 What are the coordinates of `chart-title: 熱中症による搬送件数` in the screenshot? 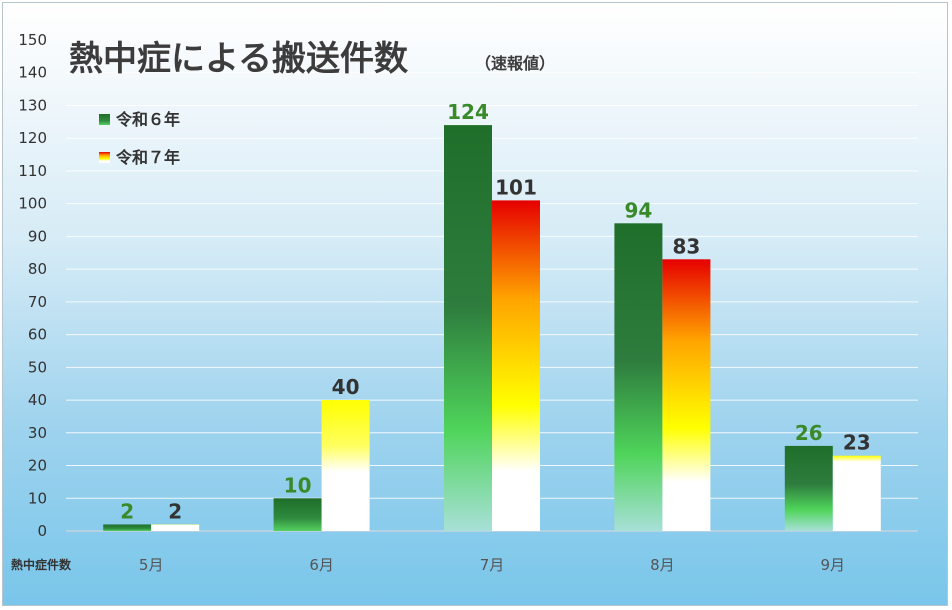 It's located at (238, 59).